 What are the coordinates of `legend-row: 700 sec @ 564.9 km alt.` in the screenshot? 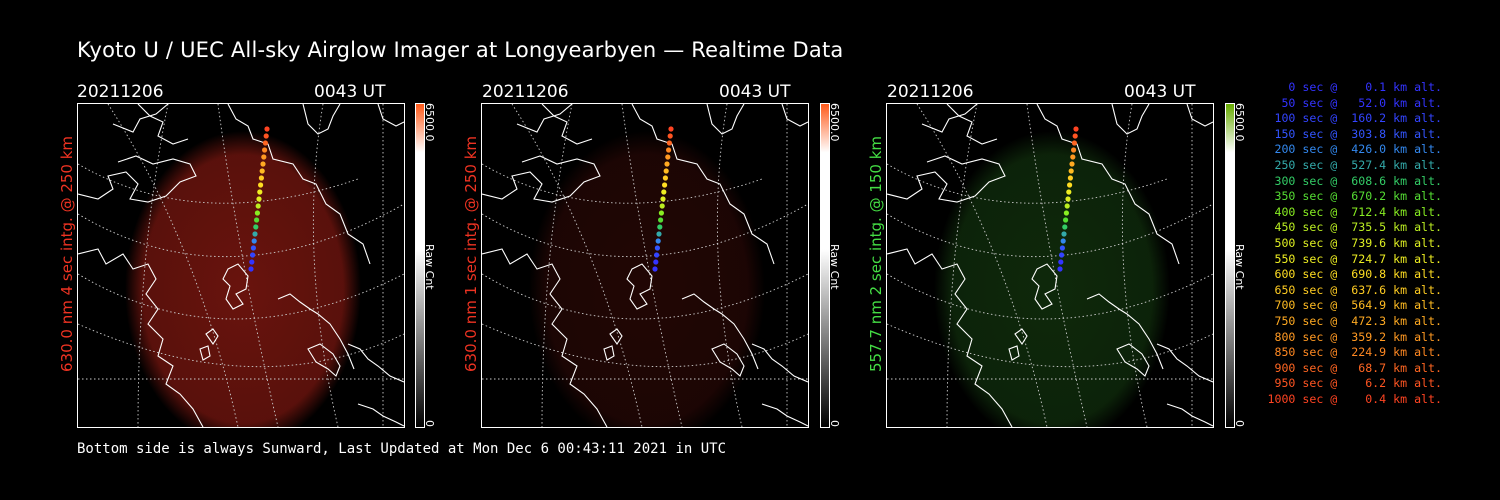 It's located at (1354, 305).